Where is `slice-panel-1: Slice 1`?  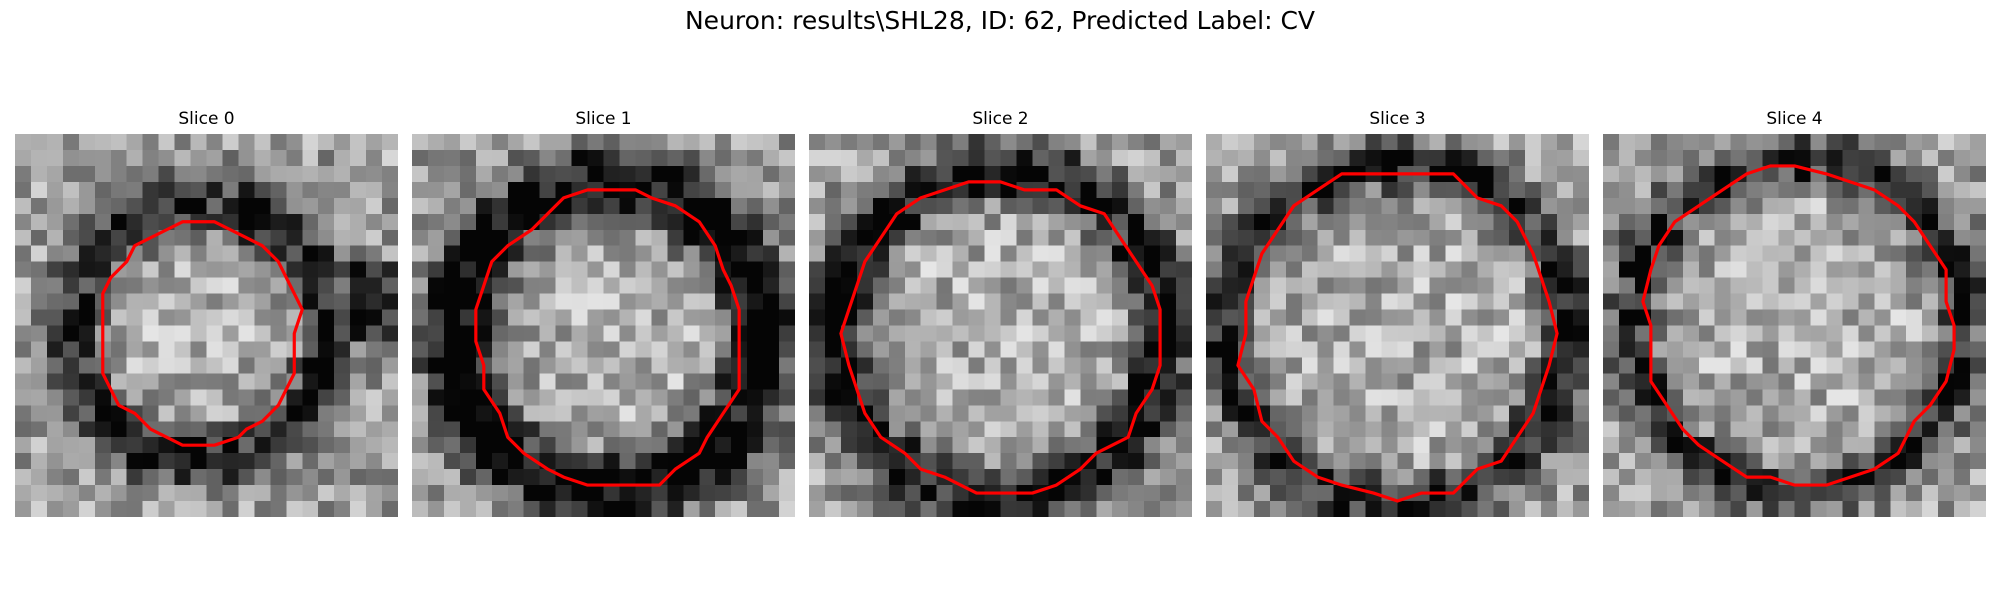
slice-panel-1: Slice 1 is located at coordinates (603, 312).